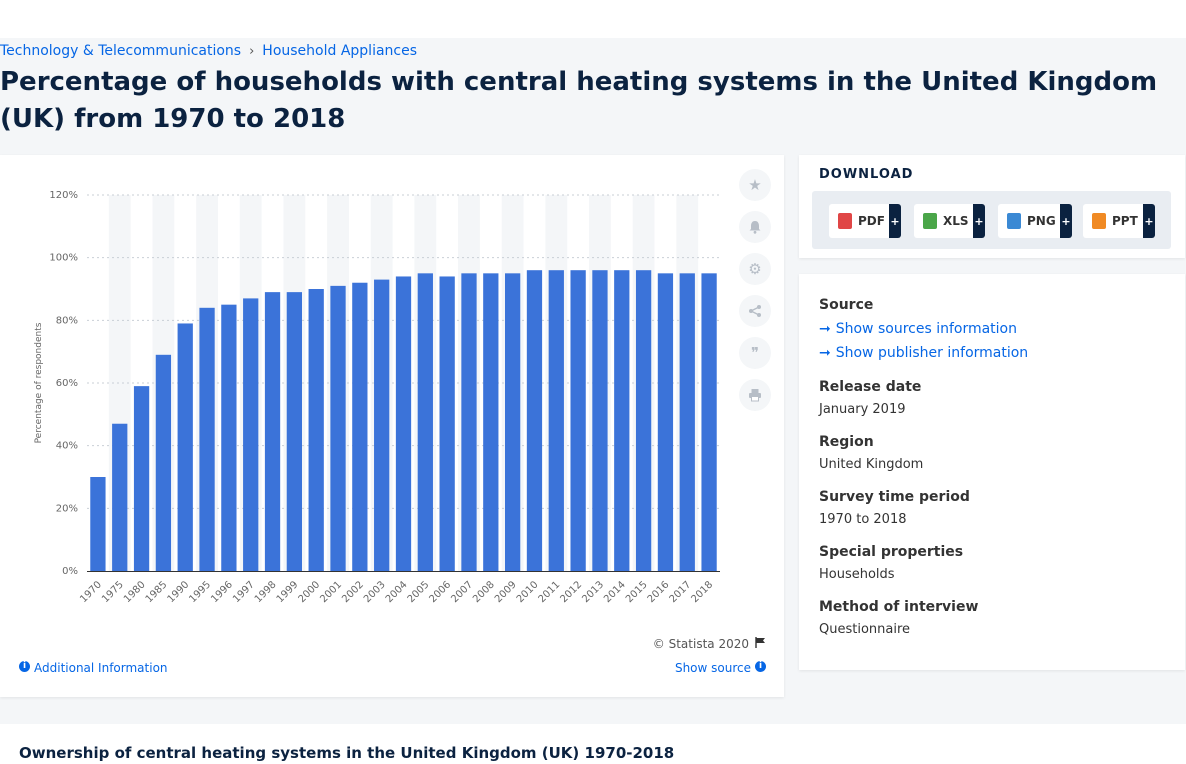 This screenshot has width=1186, height=764. I want to click on additional-info-link: i Additional Information, so click(93, 668).